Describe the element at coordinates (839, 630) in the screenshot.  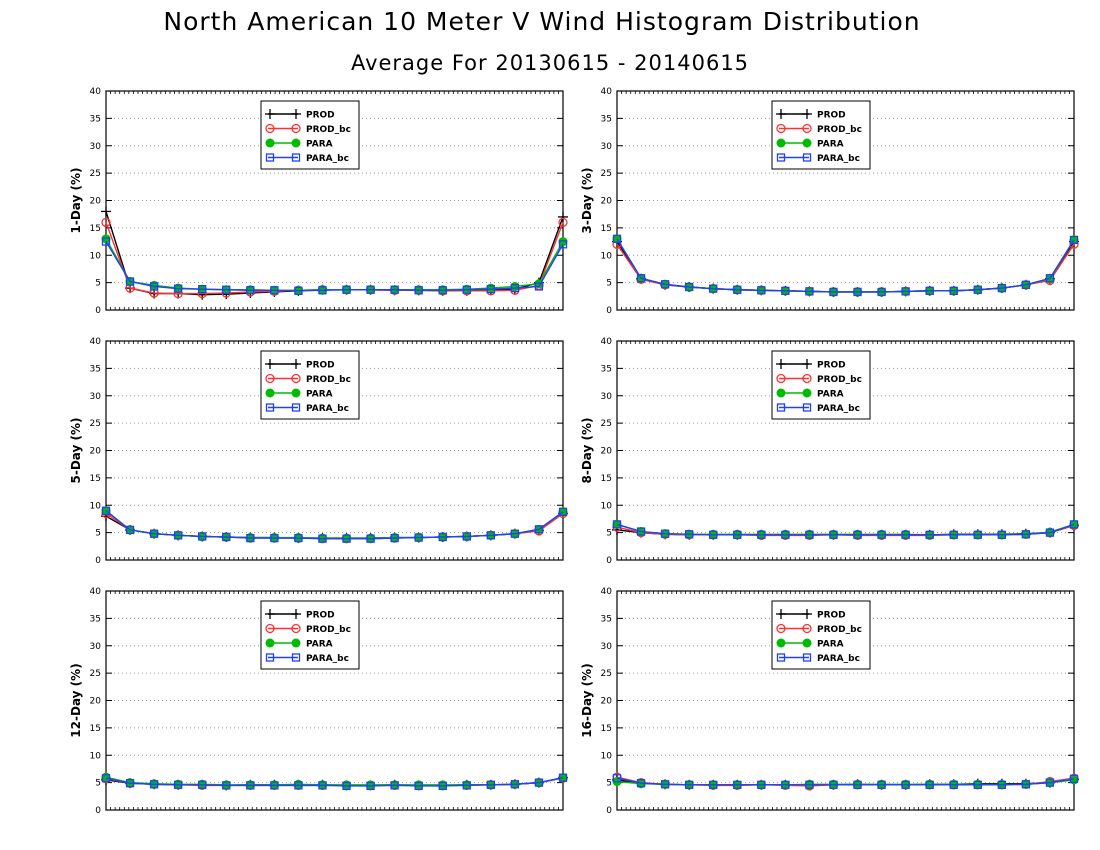
I see `legend-label: PROD_bc` at that location.